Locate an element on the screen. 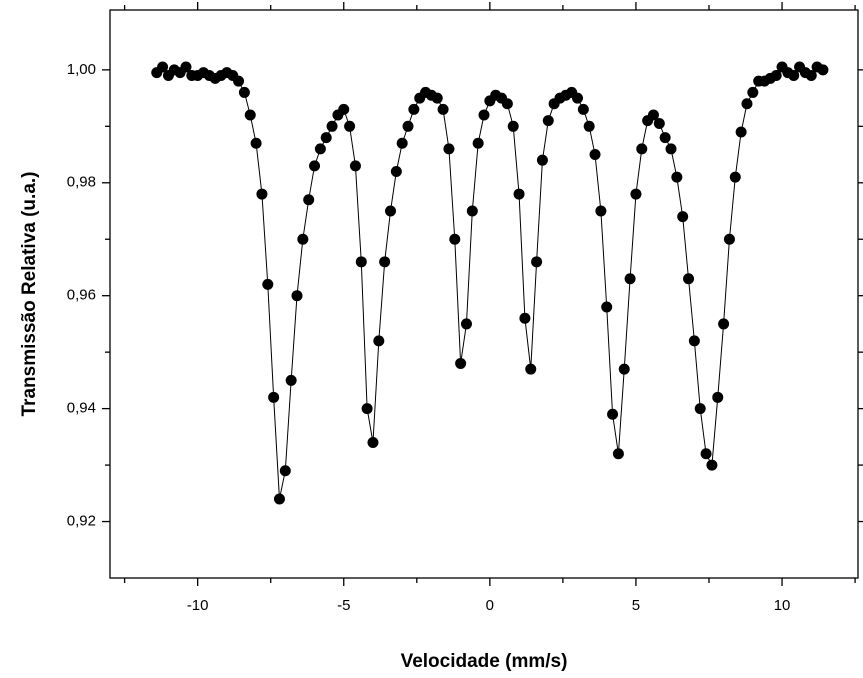 The width and height of the screenshot is (863, 678). x-tick-label: -5 is located at coordinates (343, 605).